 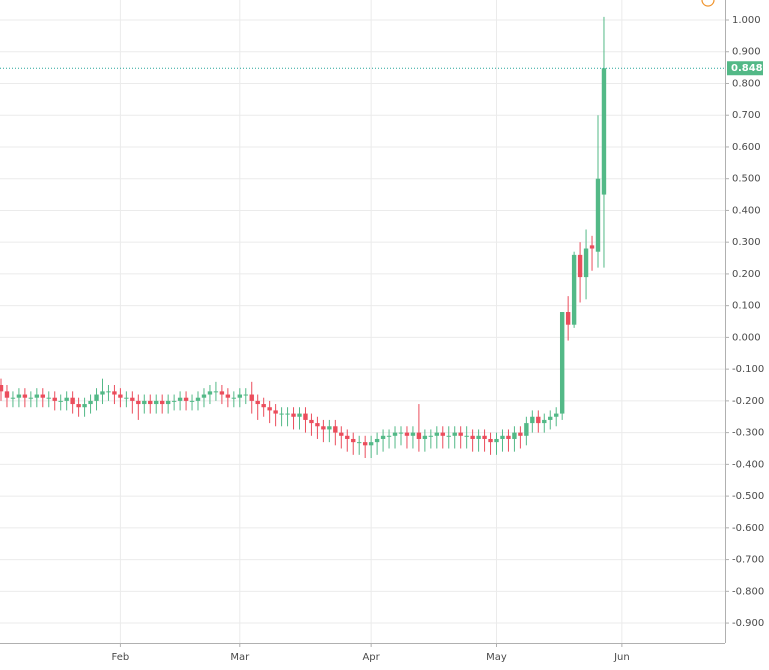 What do you see at coordinates (748, 560) in the screenshot?
I see `y-tick-label: -0.700` at bounding box center [748, 560].